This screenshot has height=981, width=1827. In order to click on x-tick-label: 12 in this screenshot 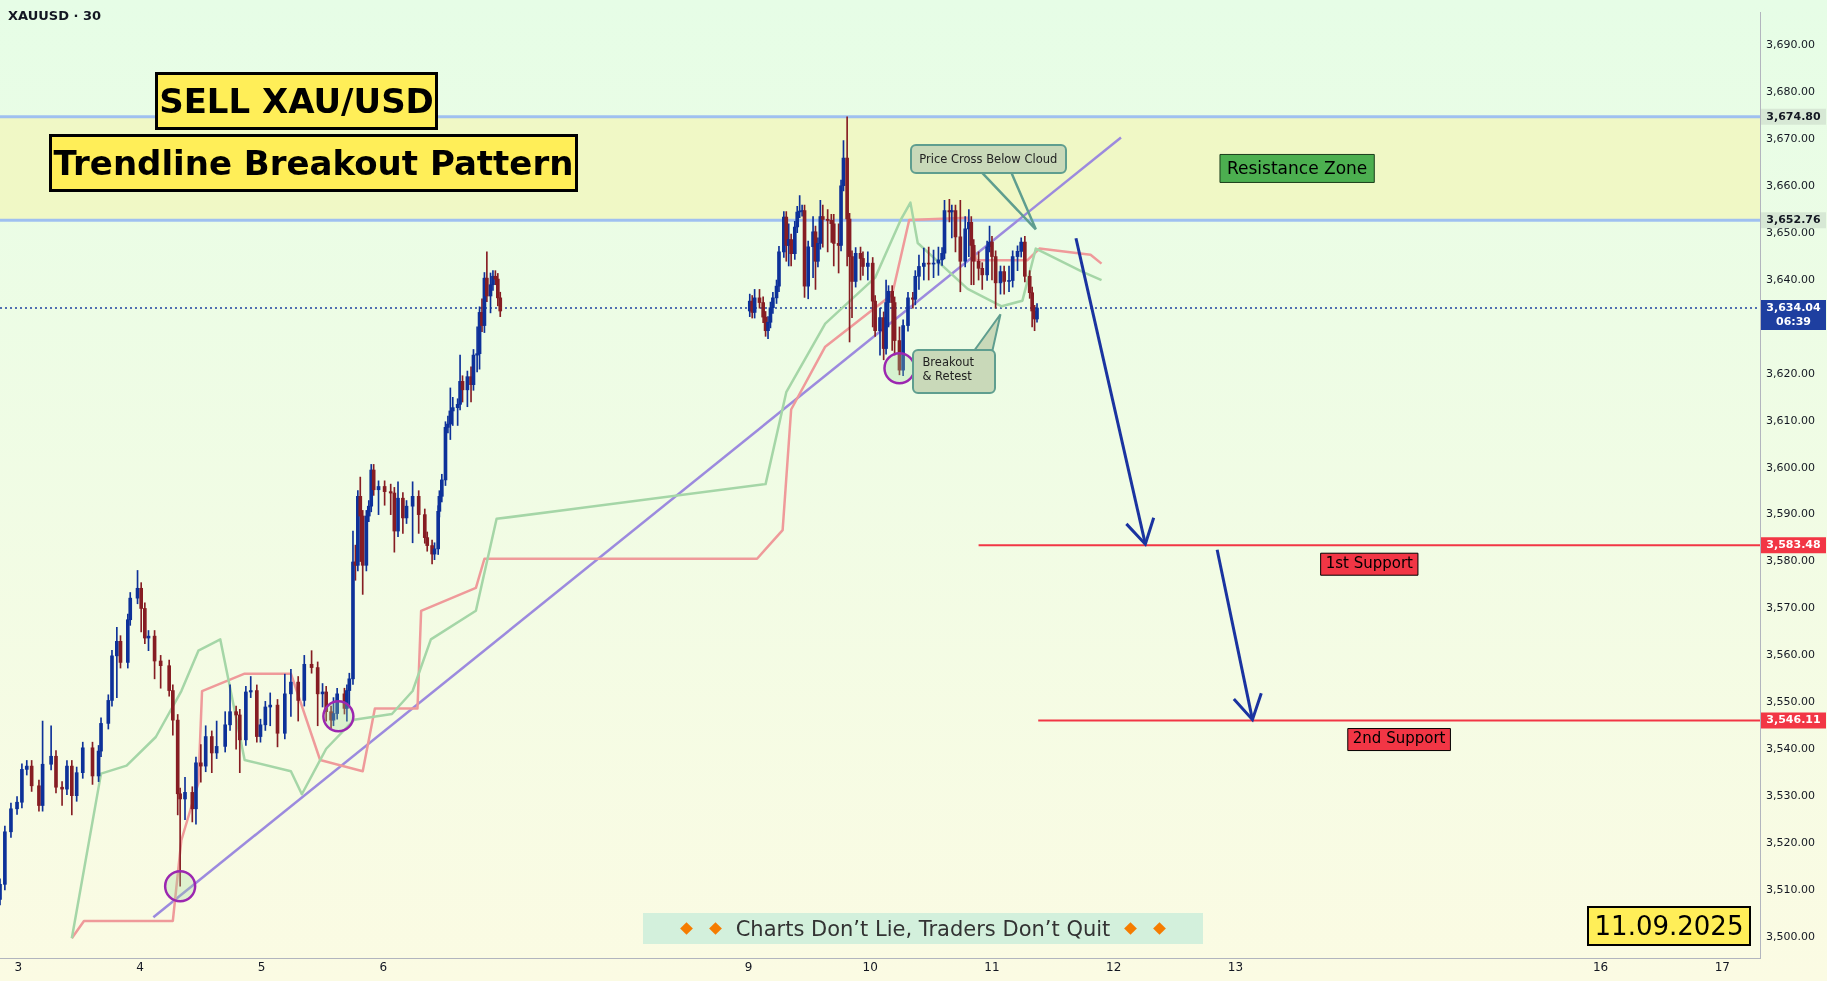, I will do `click(1114, 967)`.